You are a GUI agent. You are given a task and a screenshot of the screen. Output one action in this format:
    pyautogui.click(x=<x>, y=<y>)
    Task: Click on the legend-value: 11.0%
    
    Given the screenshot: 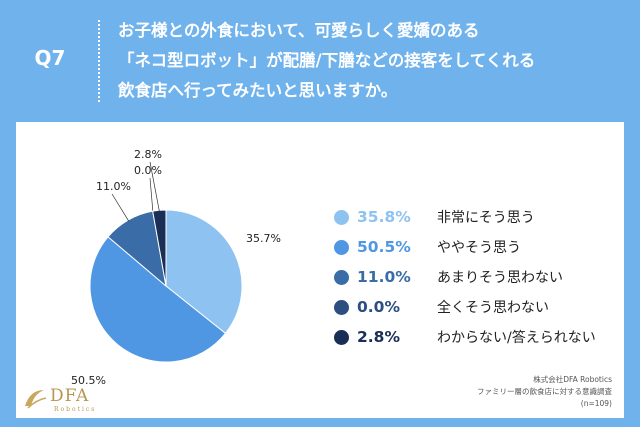 What is the action you would take?
    pyautogui.click(x=384, y=277)
    